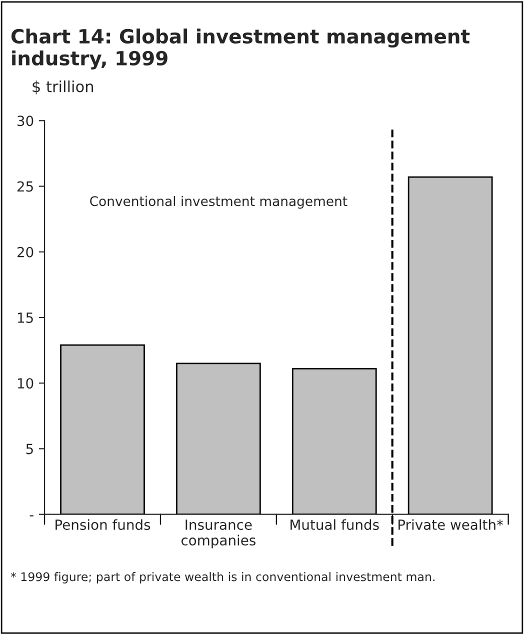 The height and width of the screenshot is (635, 524). I want to click on x-tick-label: Private wealth*, so click(451, 524).